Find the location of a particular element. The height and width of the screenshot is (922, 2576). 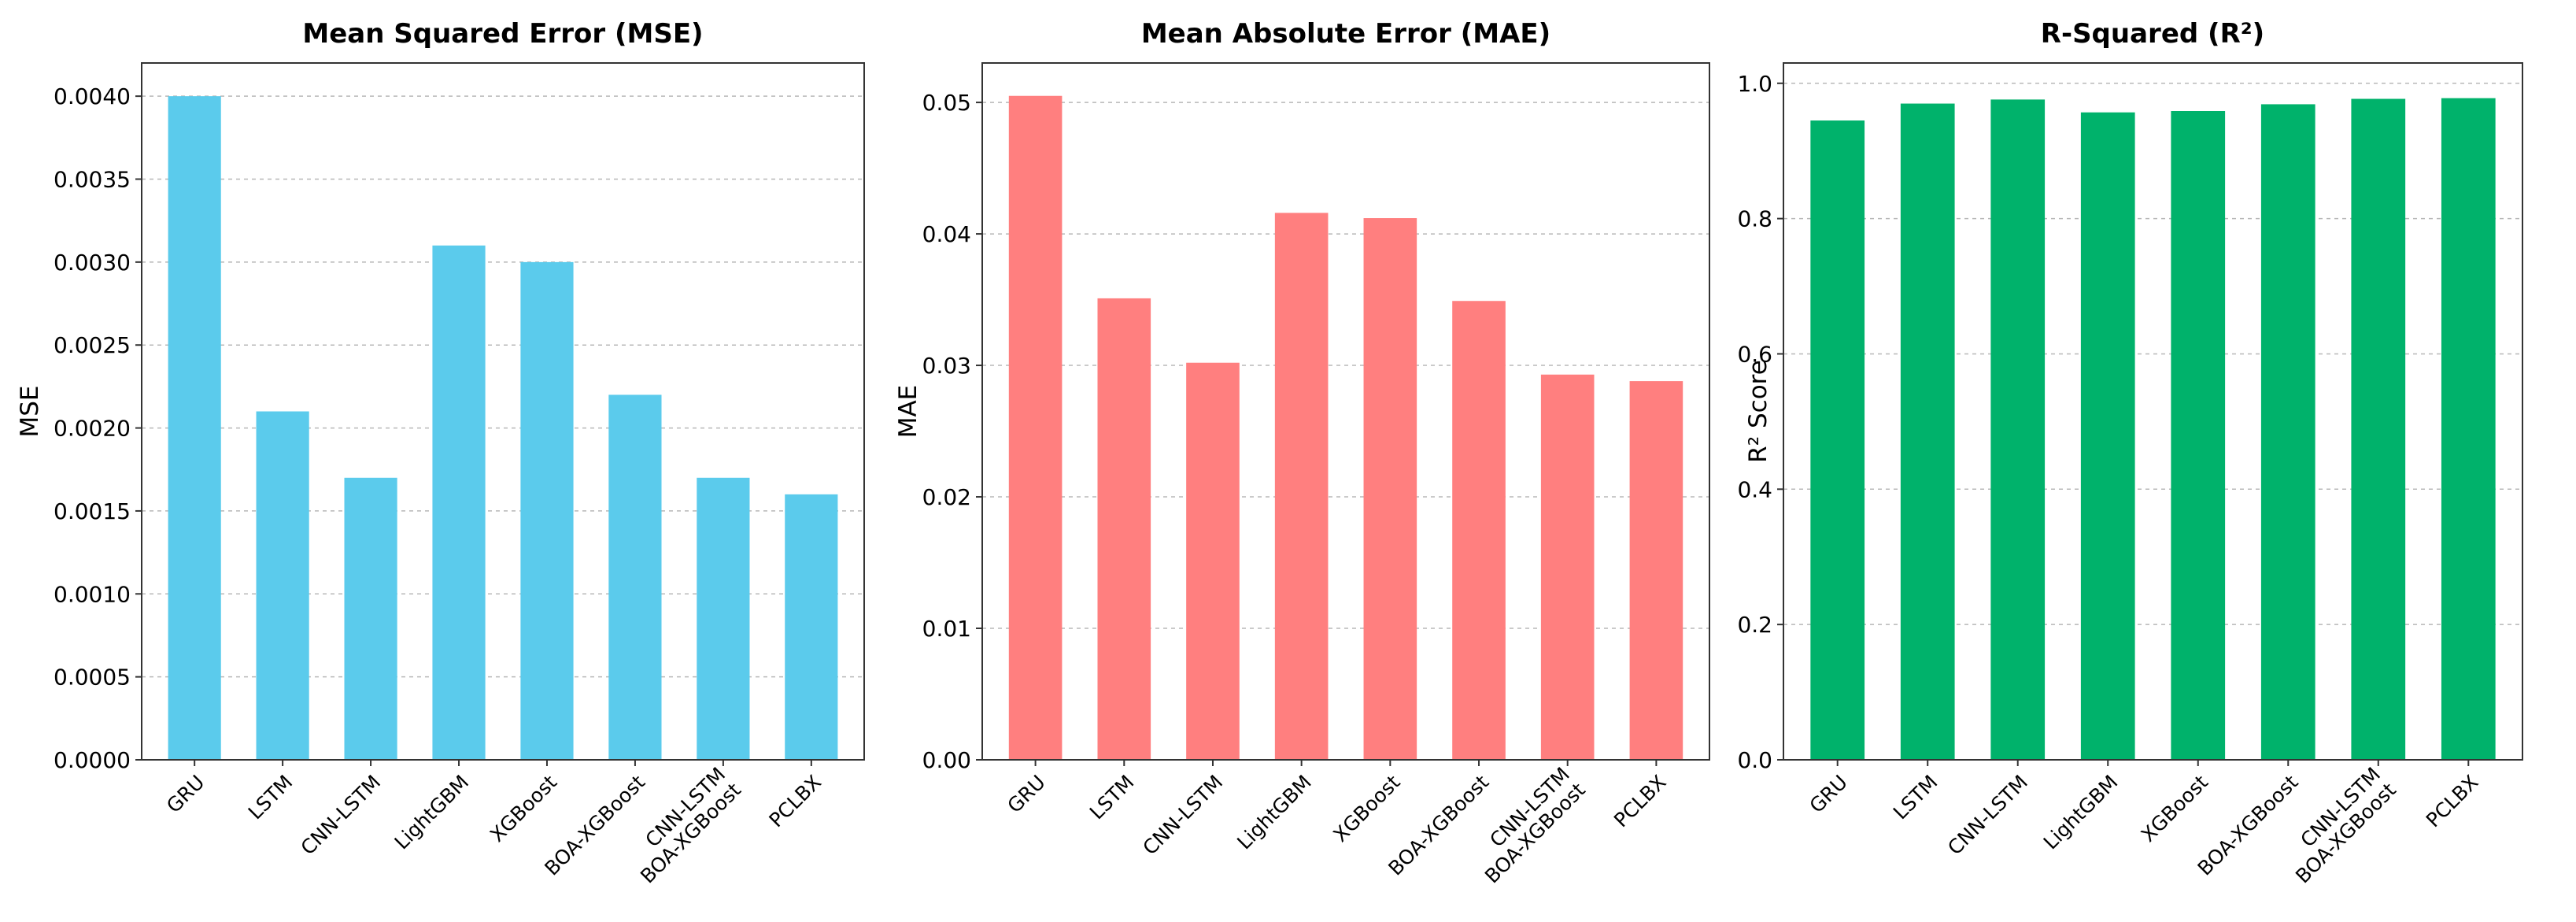

y-axis-label: MSE is located at coordinates (30, 411).